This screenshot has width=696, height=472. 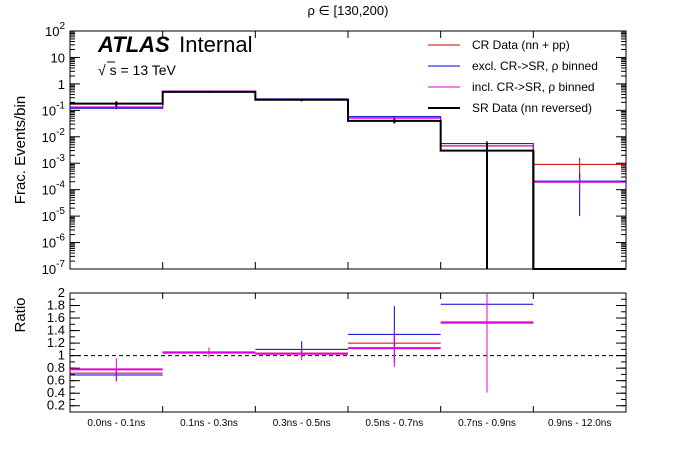 What do you see at coordinates (116, 423) in the screenshot?
I see `category-label: 0.0ns - 0.1ns` at bounding box center [116, 423].